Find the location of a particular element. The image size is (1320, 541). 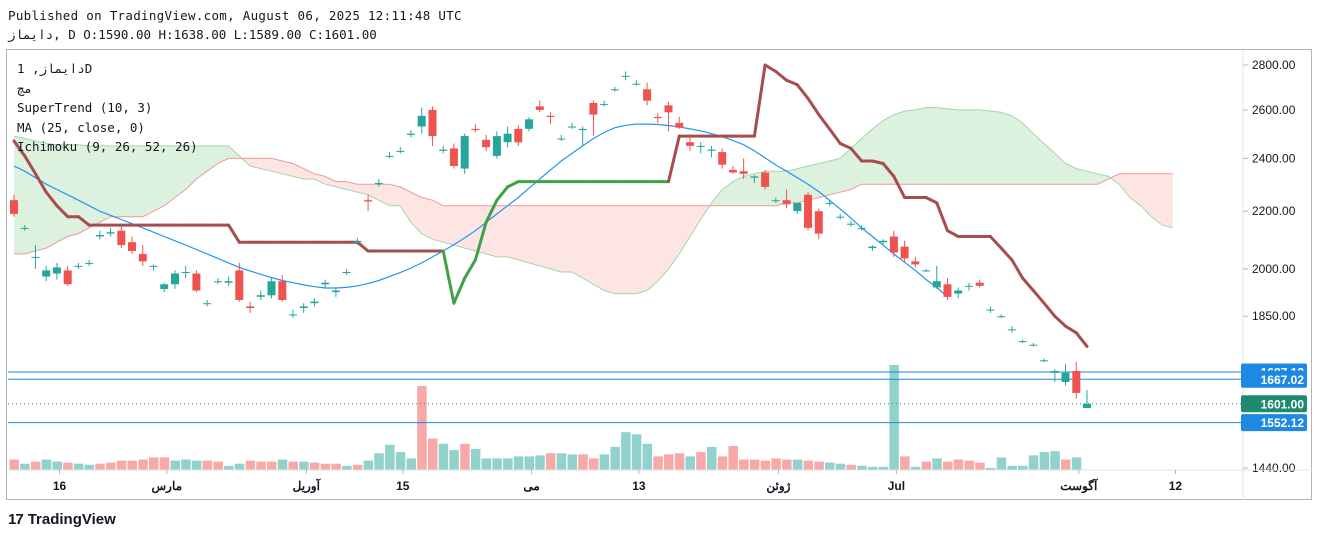

price-tick-label: 2600.00 is located at coordinates (1274, 110).